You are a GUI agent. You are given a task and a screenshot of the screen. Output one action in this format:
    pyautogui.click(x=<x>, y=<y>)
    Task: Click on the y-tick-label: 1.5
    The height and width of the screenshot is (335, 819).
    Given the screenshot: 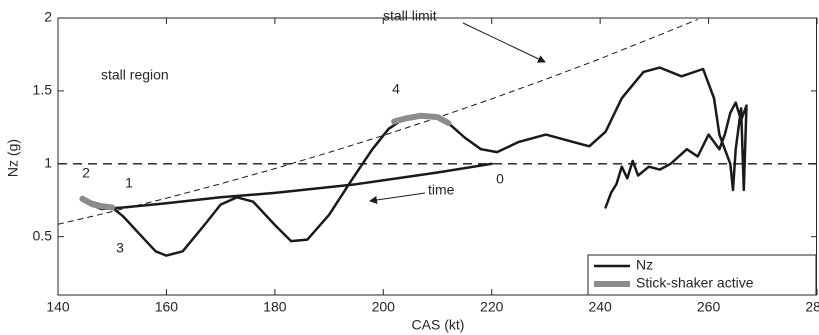 What is the action you would take?
    pyautogui.click(x=43, y=90)
    